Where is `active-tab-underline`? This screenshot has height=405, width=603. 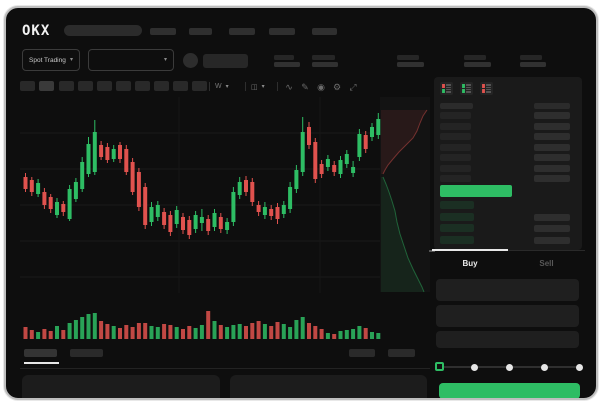
active-tab-underline is located at coordinates (41, 363).